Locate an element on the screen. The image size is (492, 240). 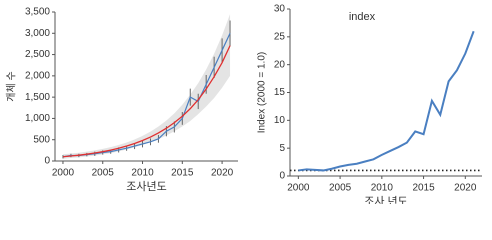
y-tick-label: 5 is located at coordinates (282, 148).